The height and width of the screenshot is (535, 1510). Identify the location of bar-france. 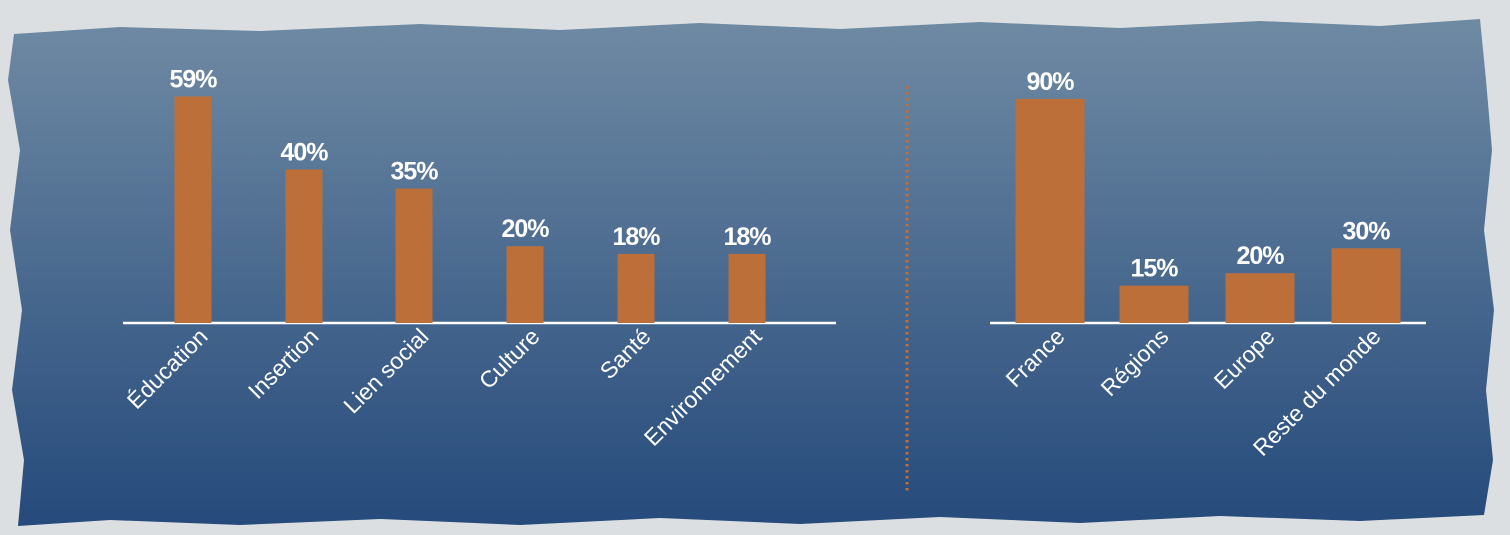
(1050, 211).